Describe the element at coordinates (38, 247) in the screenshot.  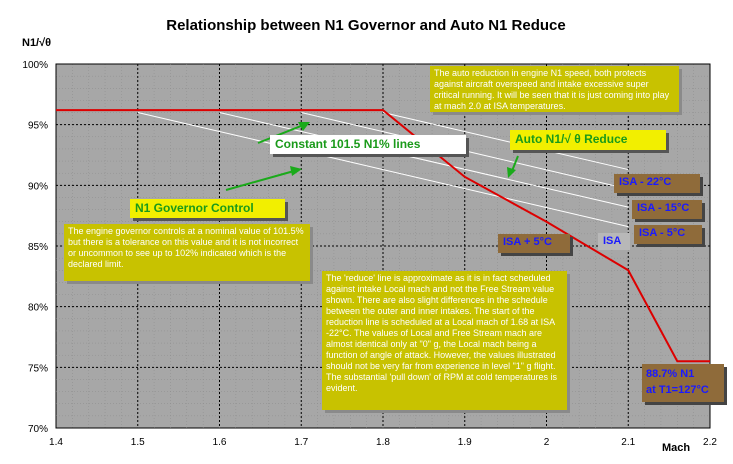
I see `y-tick-label: 85%` at that location.